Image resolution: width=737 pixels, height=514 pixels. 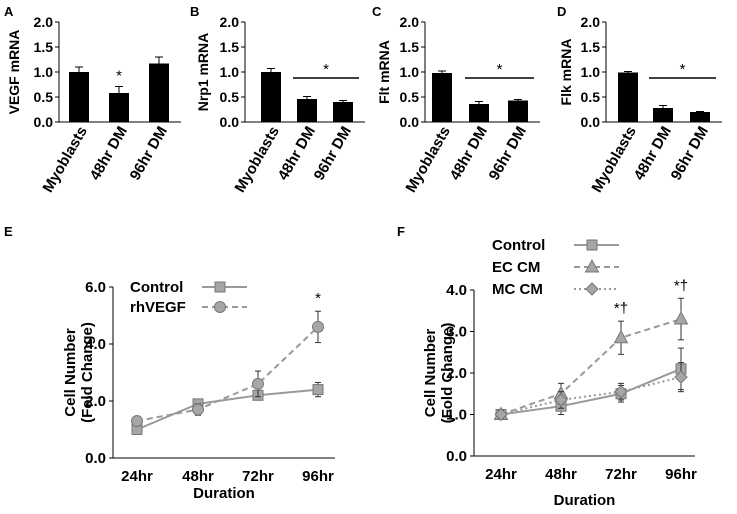 I want to click on panel-label: E, so click(x=8, y=231).